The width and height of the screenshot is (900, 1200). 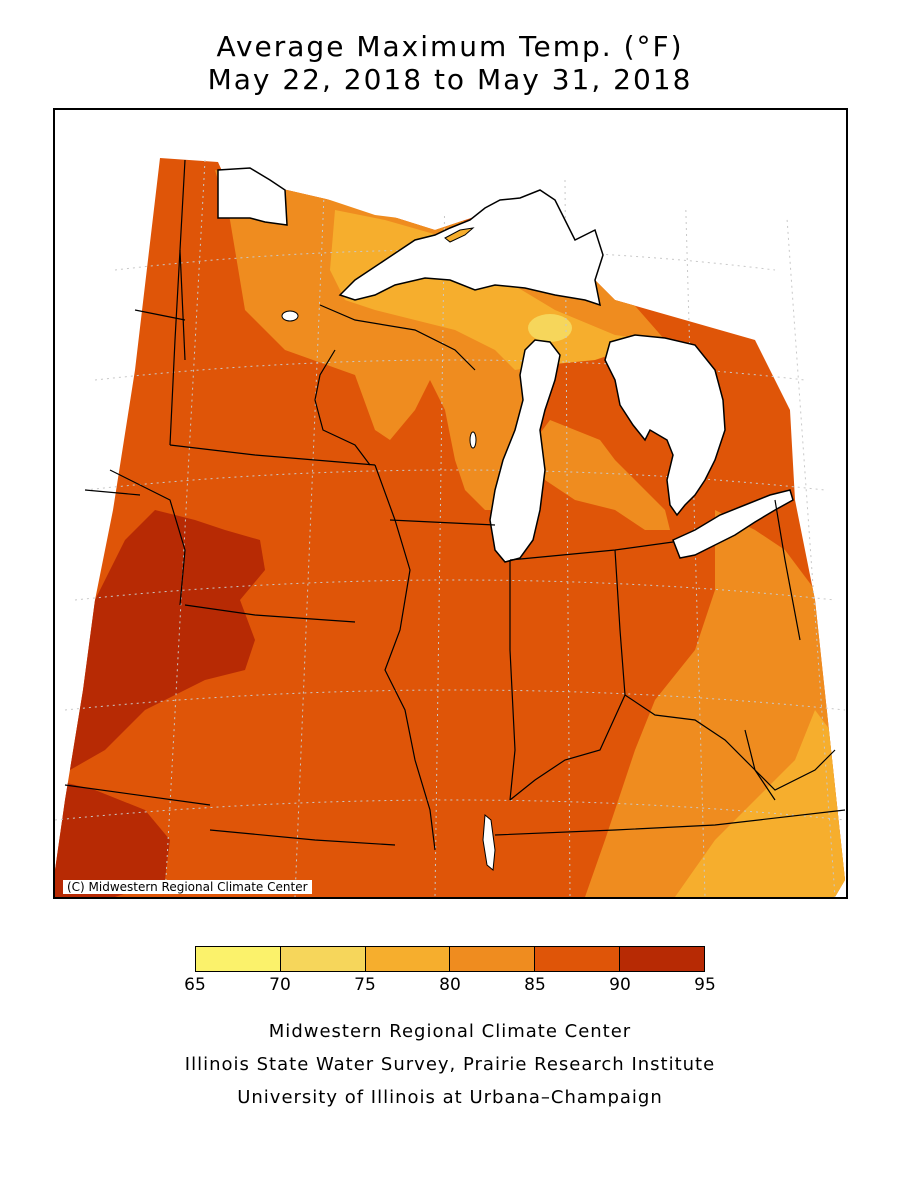 I want to click on zone-75-80-southeast, so click(x=760, y=803).